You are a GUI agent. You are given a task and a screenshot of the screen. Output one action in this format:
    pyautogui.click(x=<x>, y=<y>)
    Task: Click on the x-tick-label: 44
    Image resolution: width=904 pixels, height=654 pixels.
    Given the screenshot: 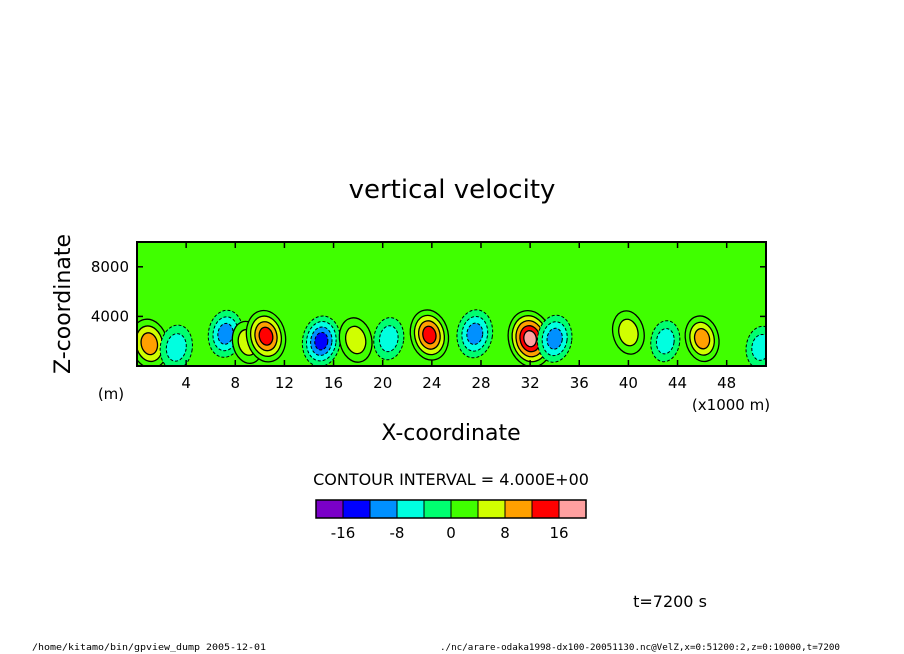 What is the action you would take?
    pyautogui.click(x=677, y=383)
    